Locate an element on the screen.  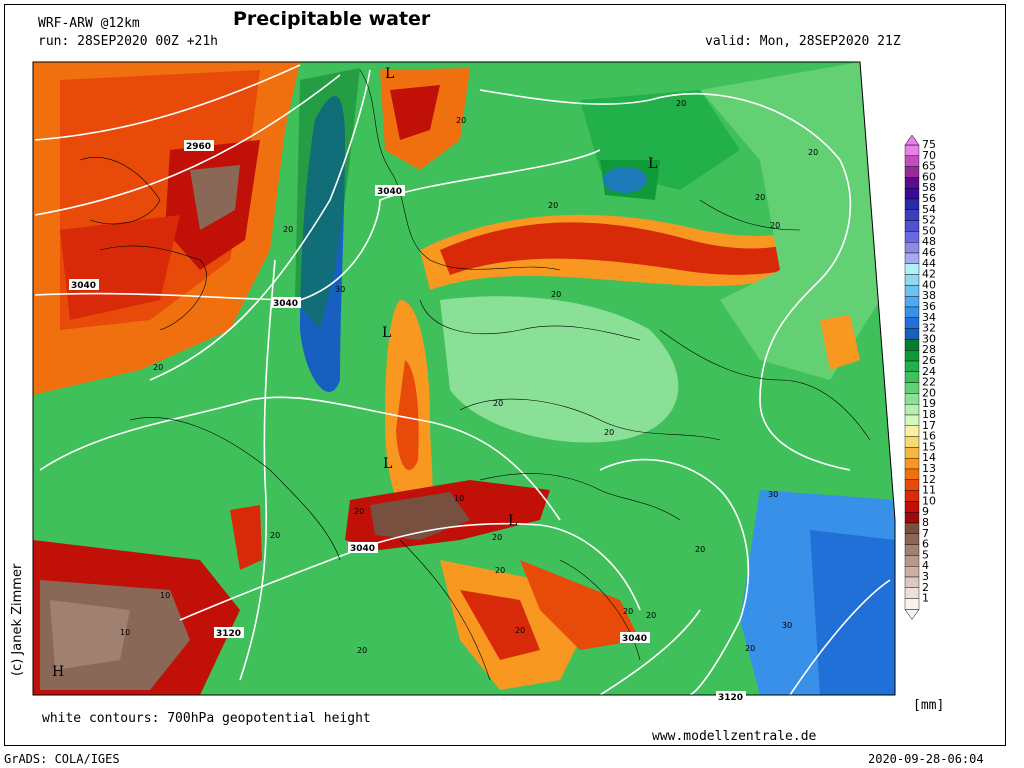
author-credit: (c) Janek Zimmer is located at coordinates (17, 619).